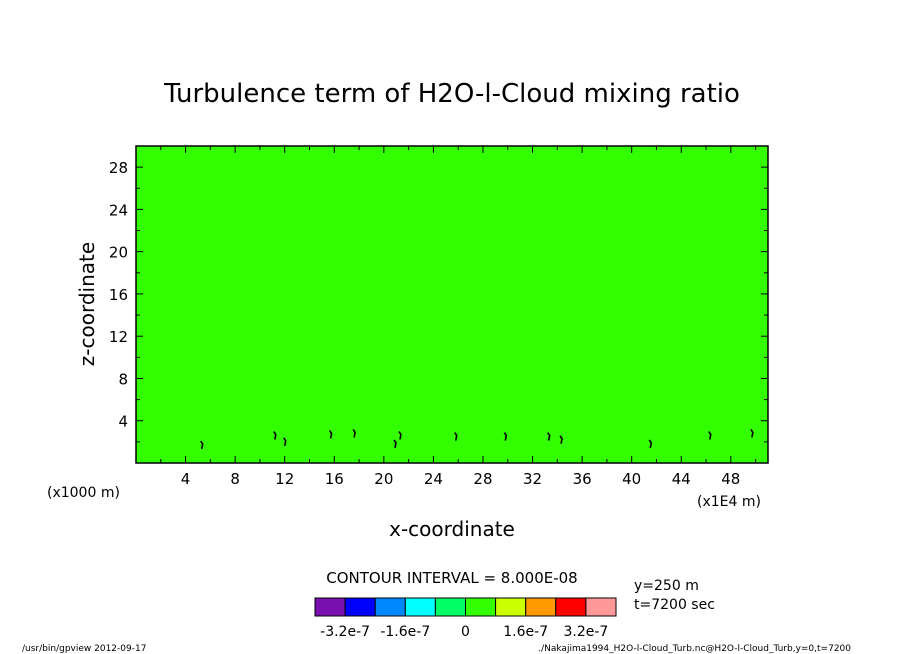 Image resolution: width=904 pixels, height=654 pixels. What do you see at coordinates (87, 304) in the screenshot?
I see `y-axis-label: z-coordinate` at bounding box center [87, 304].